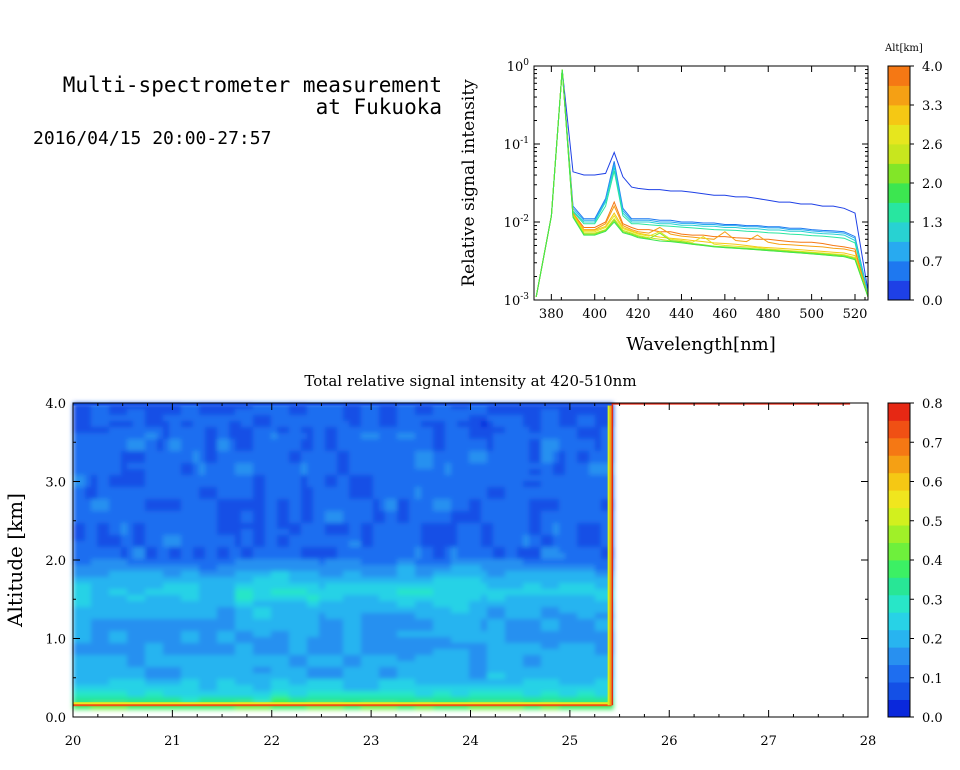 The width and height of the screenshot is (960, 770). Describe the element at coordinates (899, 516) in the screenshot. I see `intensity-colorbar-segment` at that location.